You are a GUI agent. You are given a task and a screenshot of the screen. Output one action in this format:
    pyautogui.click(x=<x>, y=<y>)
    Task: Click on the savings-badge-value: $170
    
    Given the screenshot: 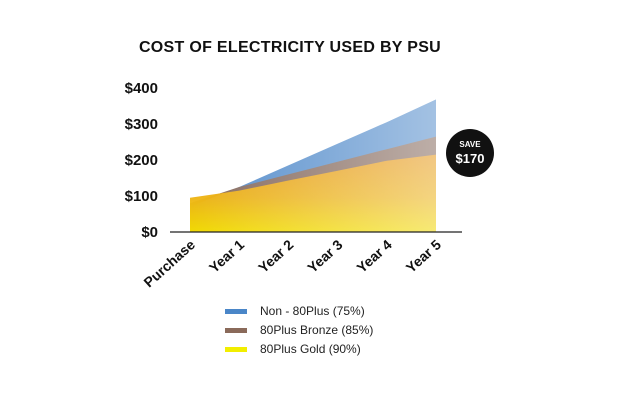 What is the action you would take?
    pyautogui.click(x=470, y=158)
    